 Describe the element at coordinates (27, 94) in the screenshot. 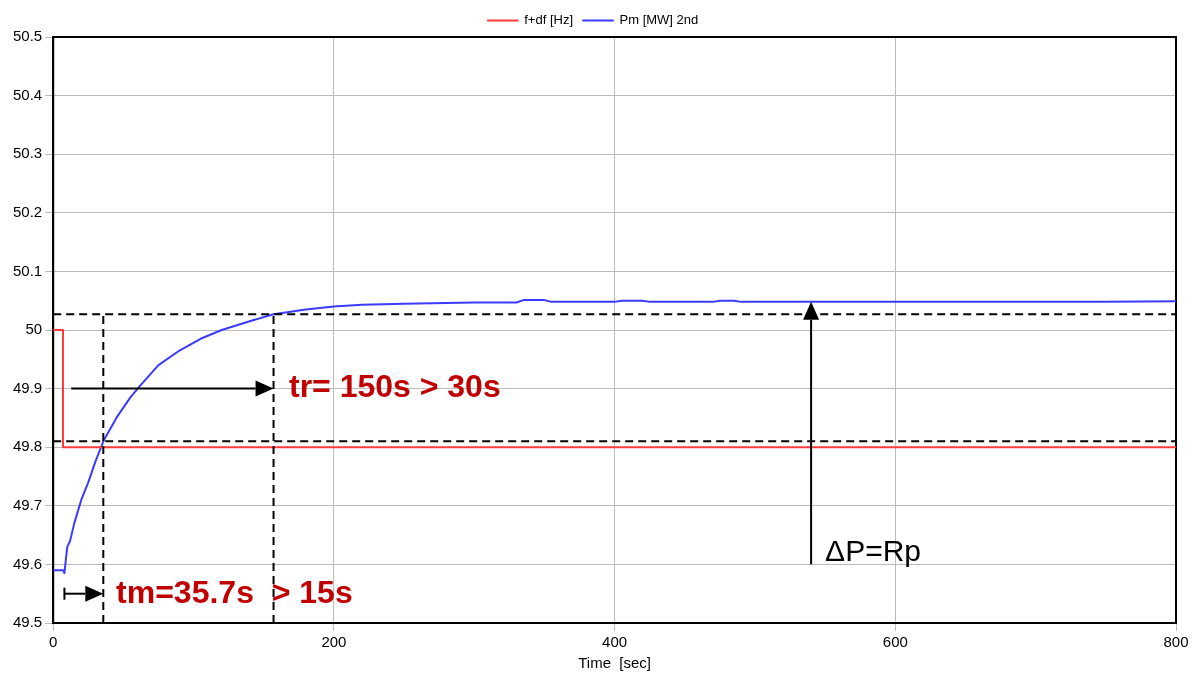

I see `y-tick-label: 50.4` at that location.